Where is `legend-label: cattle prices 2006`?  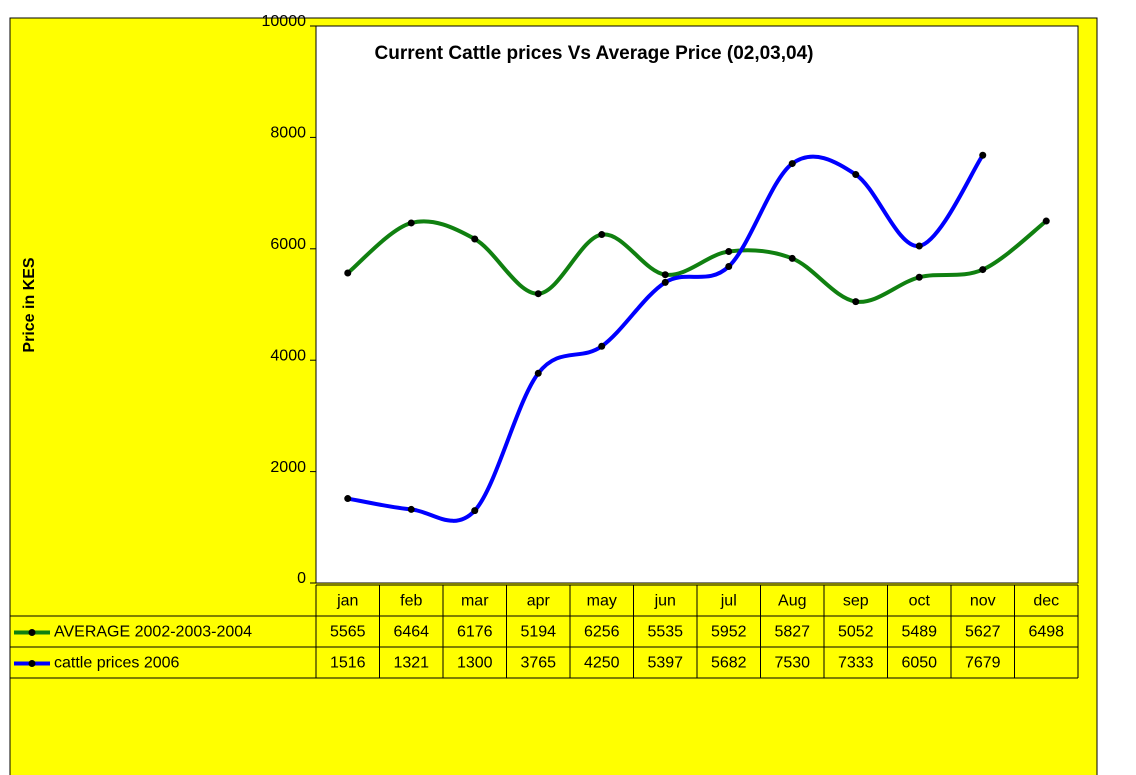 legend-label: cattle prices 2006 is located at coordinates (117, 663).